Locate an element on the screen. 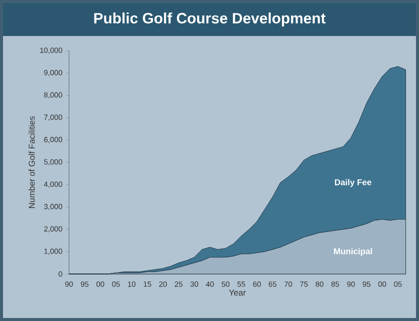 This screenshot has height=321, width=419. y-axis-title: Number of Golf Facilities is located at coordinates (31, 162).